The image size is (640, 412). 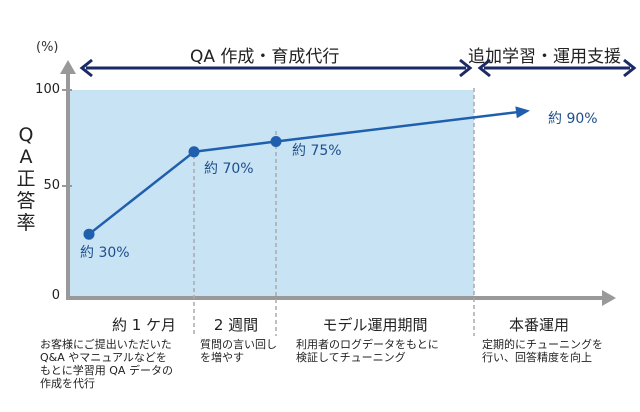 What do you see at coordinates (238, 344) in the screenshot?
I see `desc-line: 質問の言い回し` at bounding box center [238, 344].